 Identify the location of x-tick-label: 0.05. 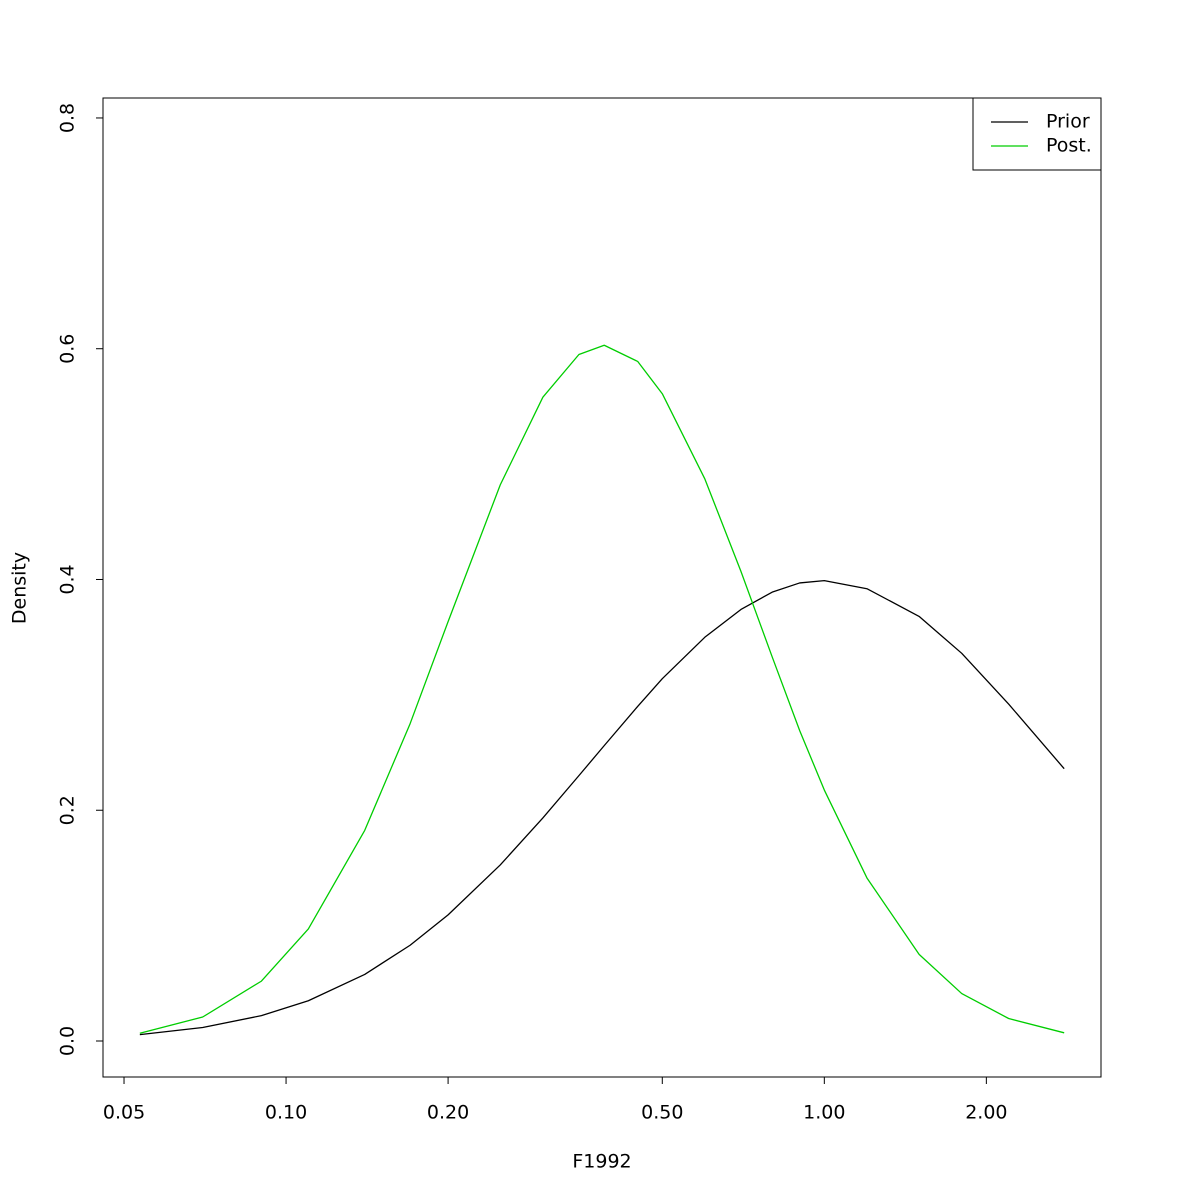
(124, 1113).